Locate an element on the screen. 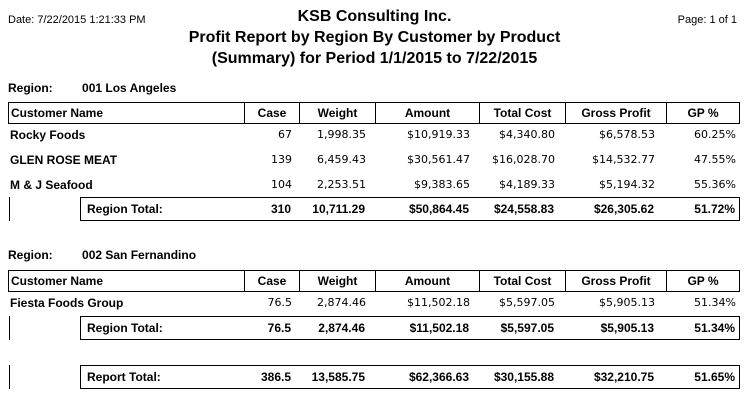 The height and width of the screenshot is (416, 749). amount-total: $11,502.18 is located at coordinates (439, 328).